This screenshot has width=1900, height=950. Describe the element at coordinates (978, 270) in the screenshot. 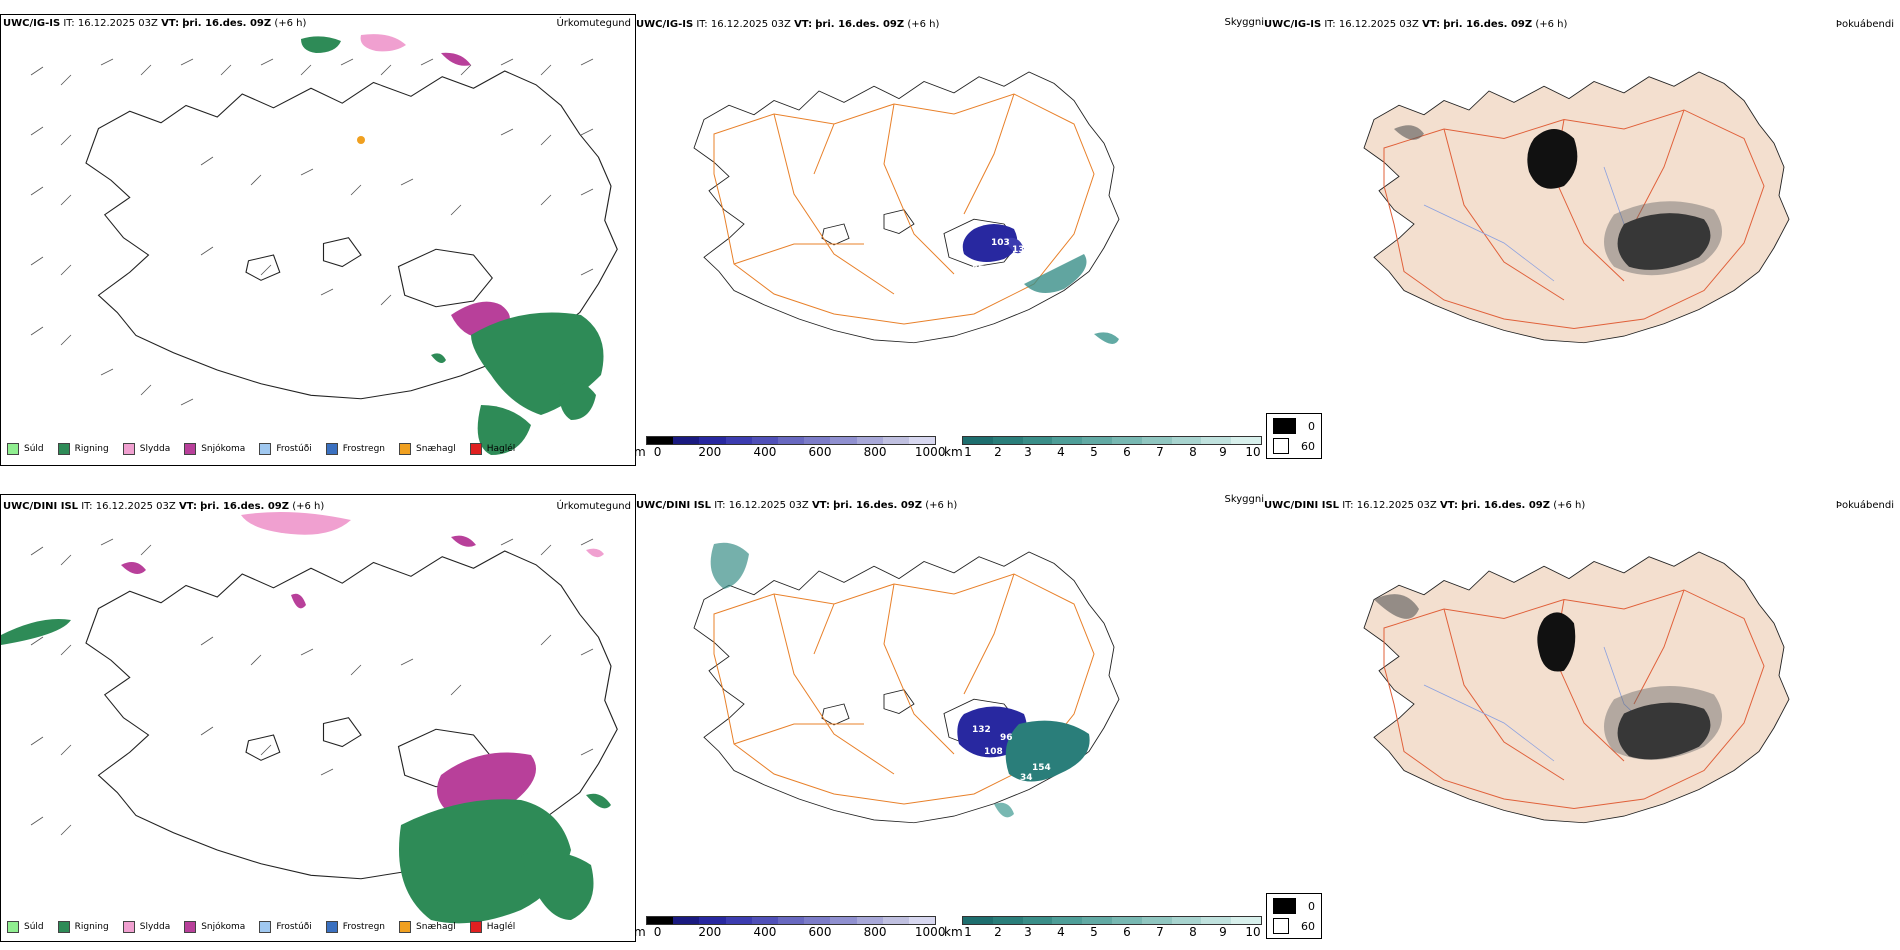

I see `cloud-label: 97` at that location.